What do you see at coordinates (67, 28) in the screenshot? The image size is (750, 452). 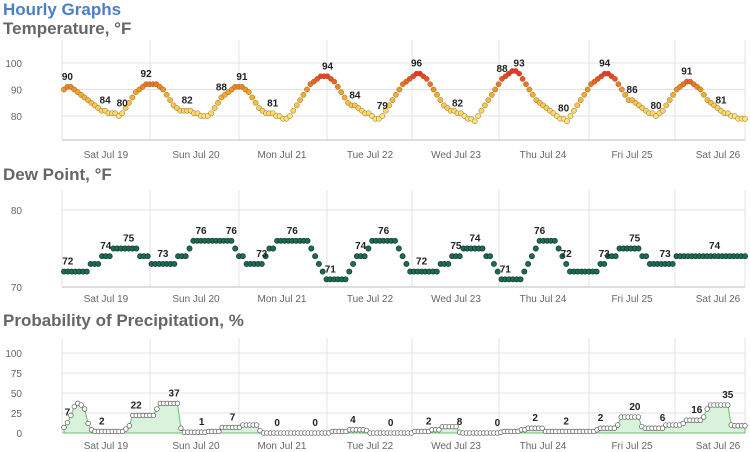 I see `temperature-chart-title: Temperature, °F` at bounding box center [67, 28].